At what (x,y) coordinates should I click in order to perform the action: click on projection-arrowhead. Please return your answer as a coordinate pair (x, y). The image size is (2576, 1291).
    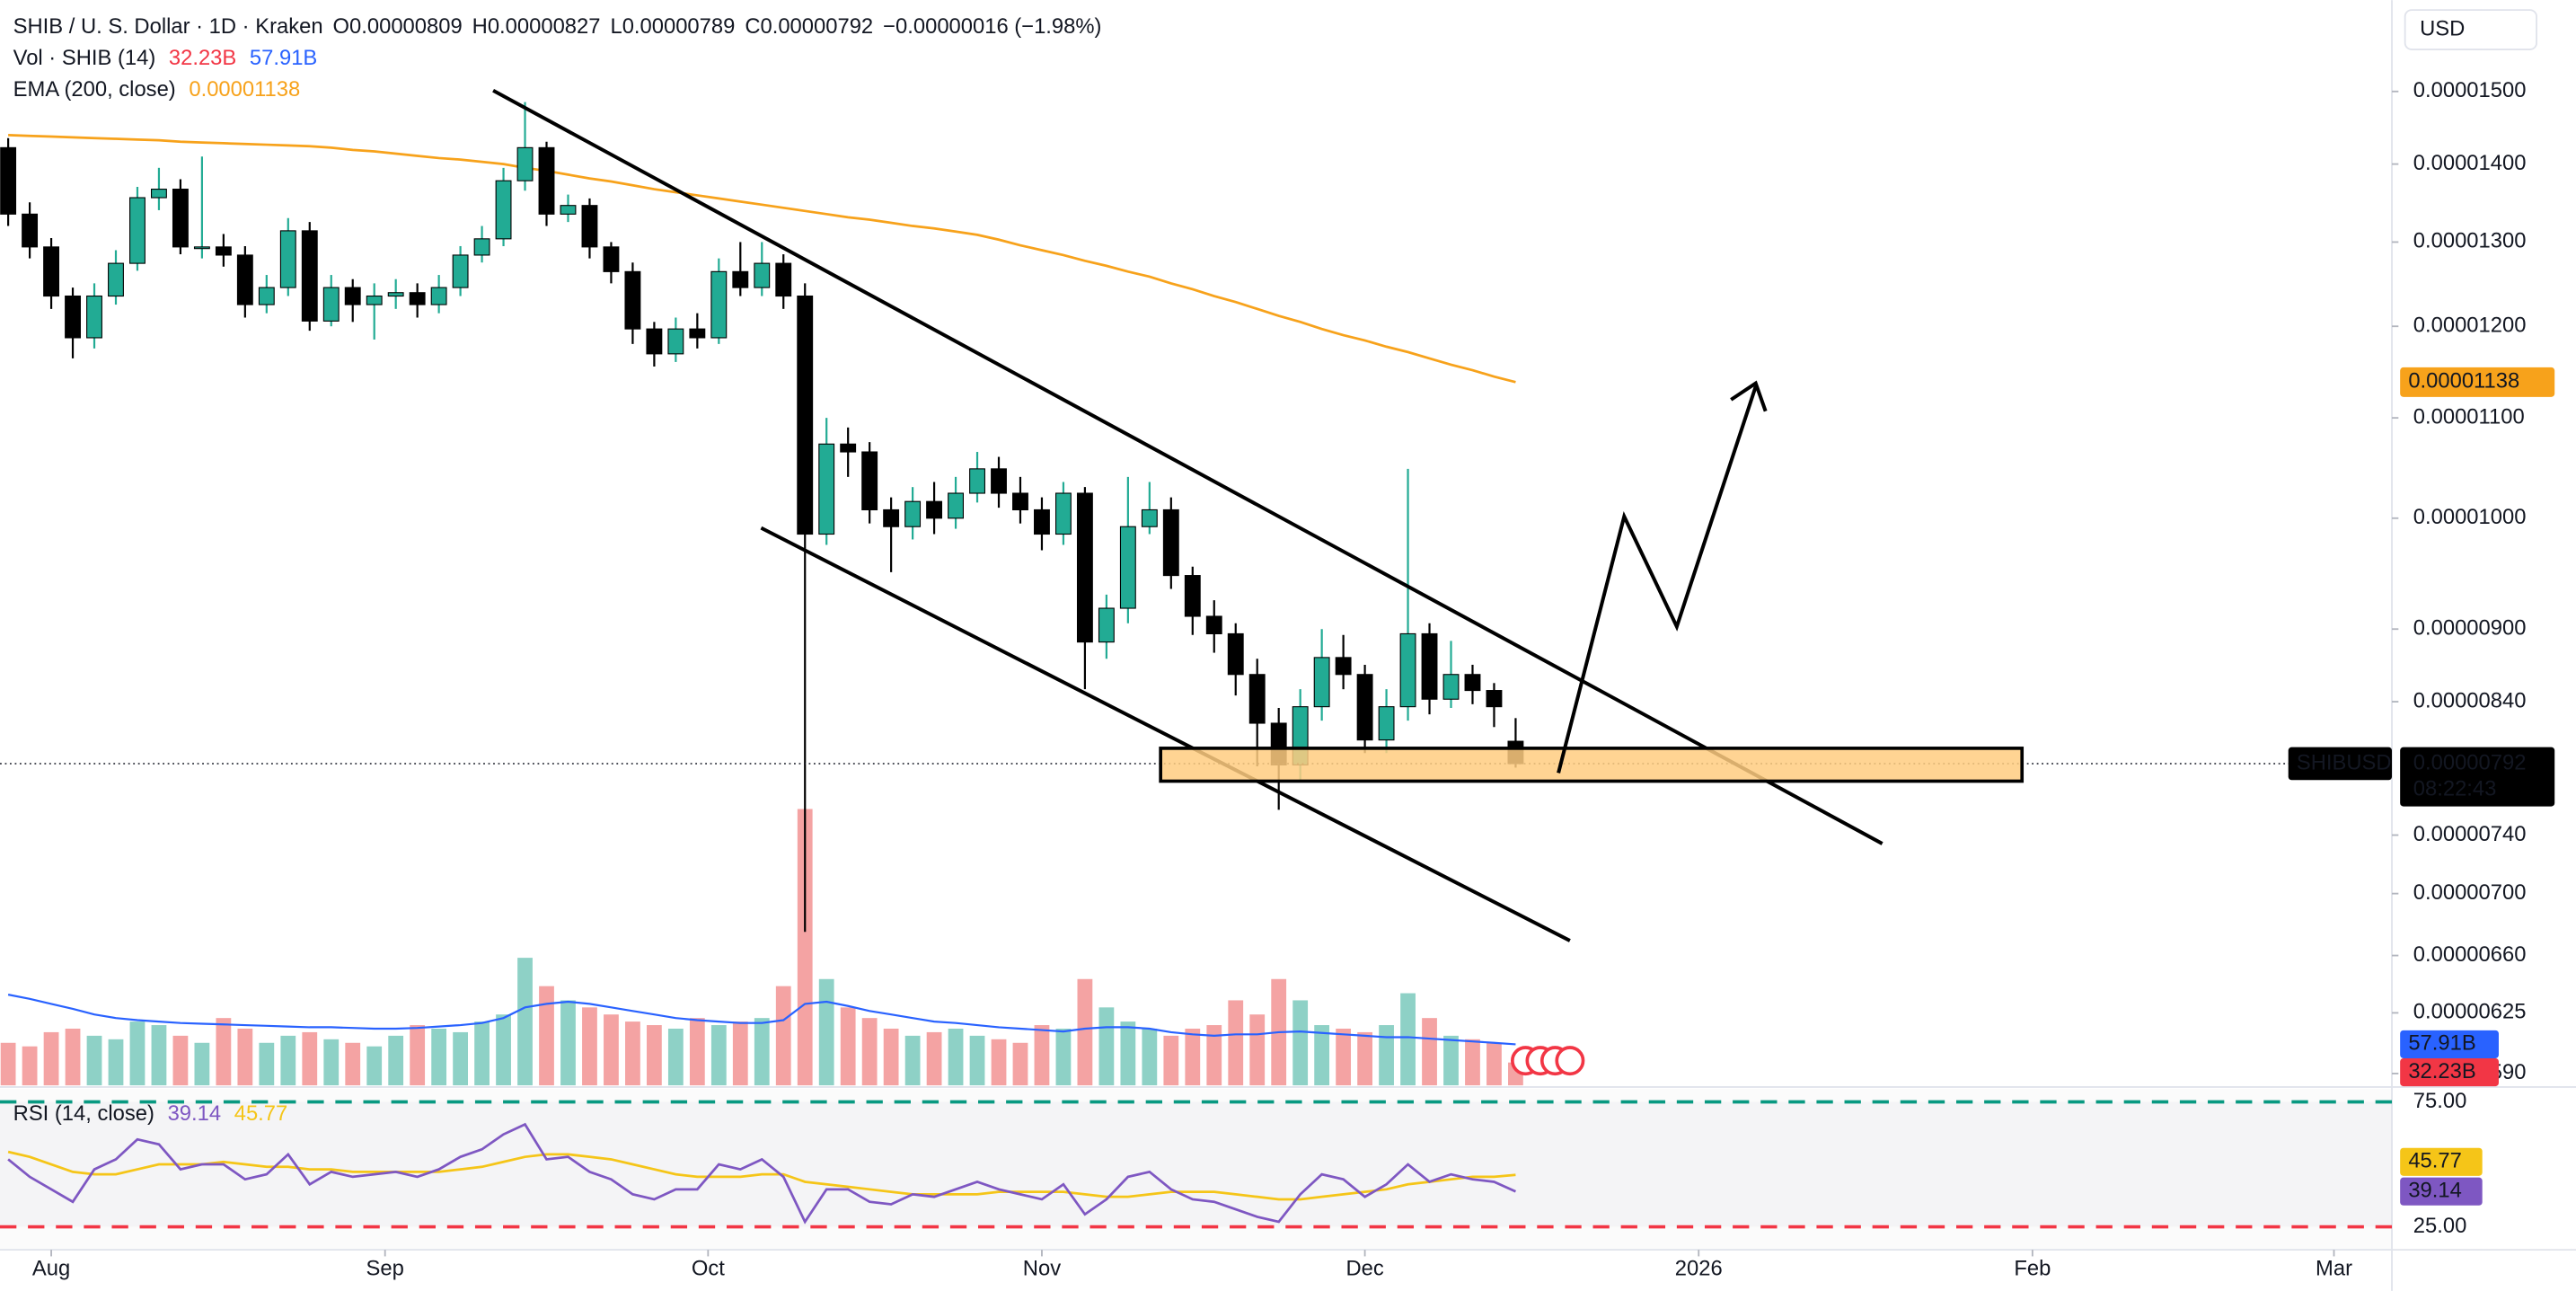
    Looking at the image, I should click on (1749, 396).